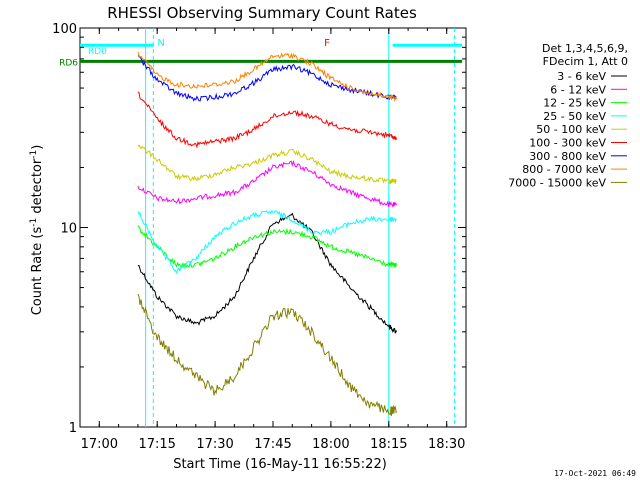  What do you see at coordinates (160, 43) in the screenshot?
I see `annotation-label: N` at bounding box center [160, 43].